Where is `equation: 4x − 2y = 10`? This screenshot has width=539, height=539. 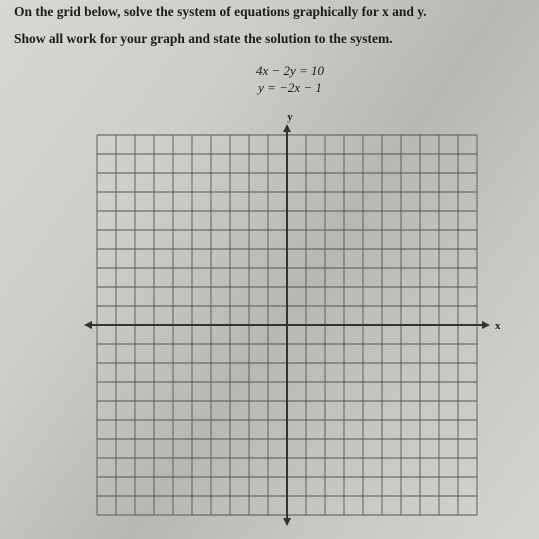 equation: 4x − 2y = 10 is located at coordinates (290, 70).